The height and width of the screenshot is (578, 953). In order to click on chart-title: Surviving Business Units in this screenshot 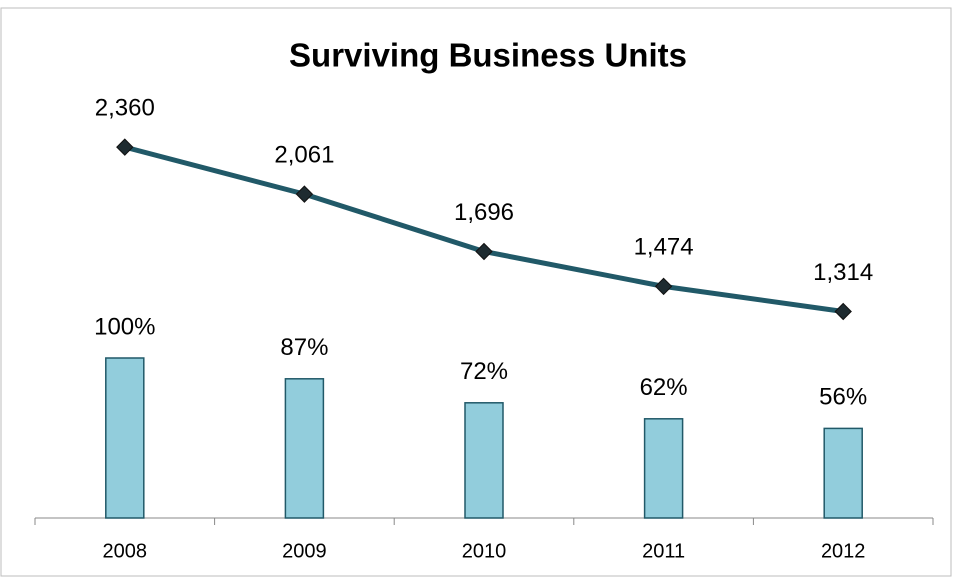, I will do `click(488, 55)`.